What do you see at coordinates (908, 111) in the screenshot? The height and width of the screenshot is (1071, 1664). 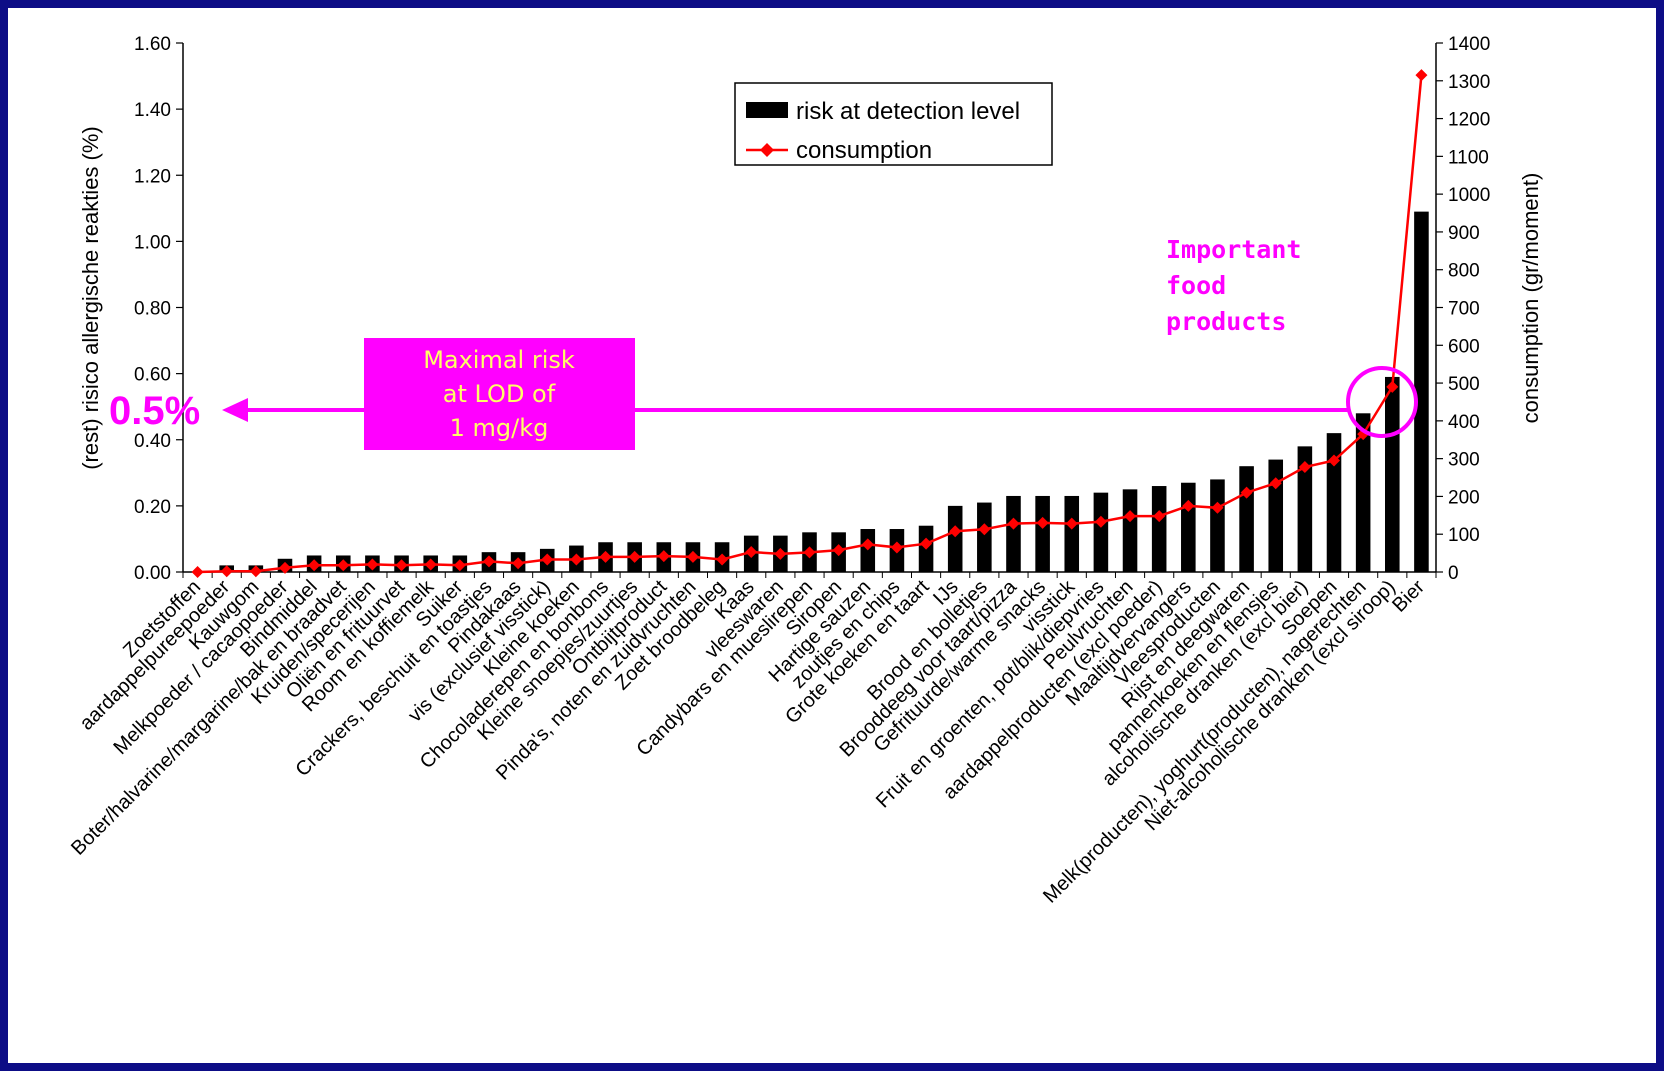 I see `legend-bar-label: risk at detection level` at bounding box center [908, 111].